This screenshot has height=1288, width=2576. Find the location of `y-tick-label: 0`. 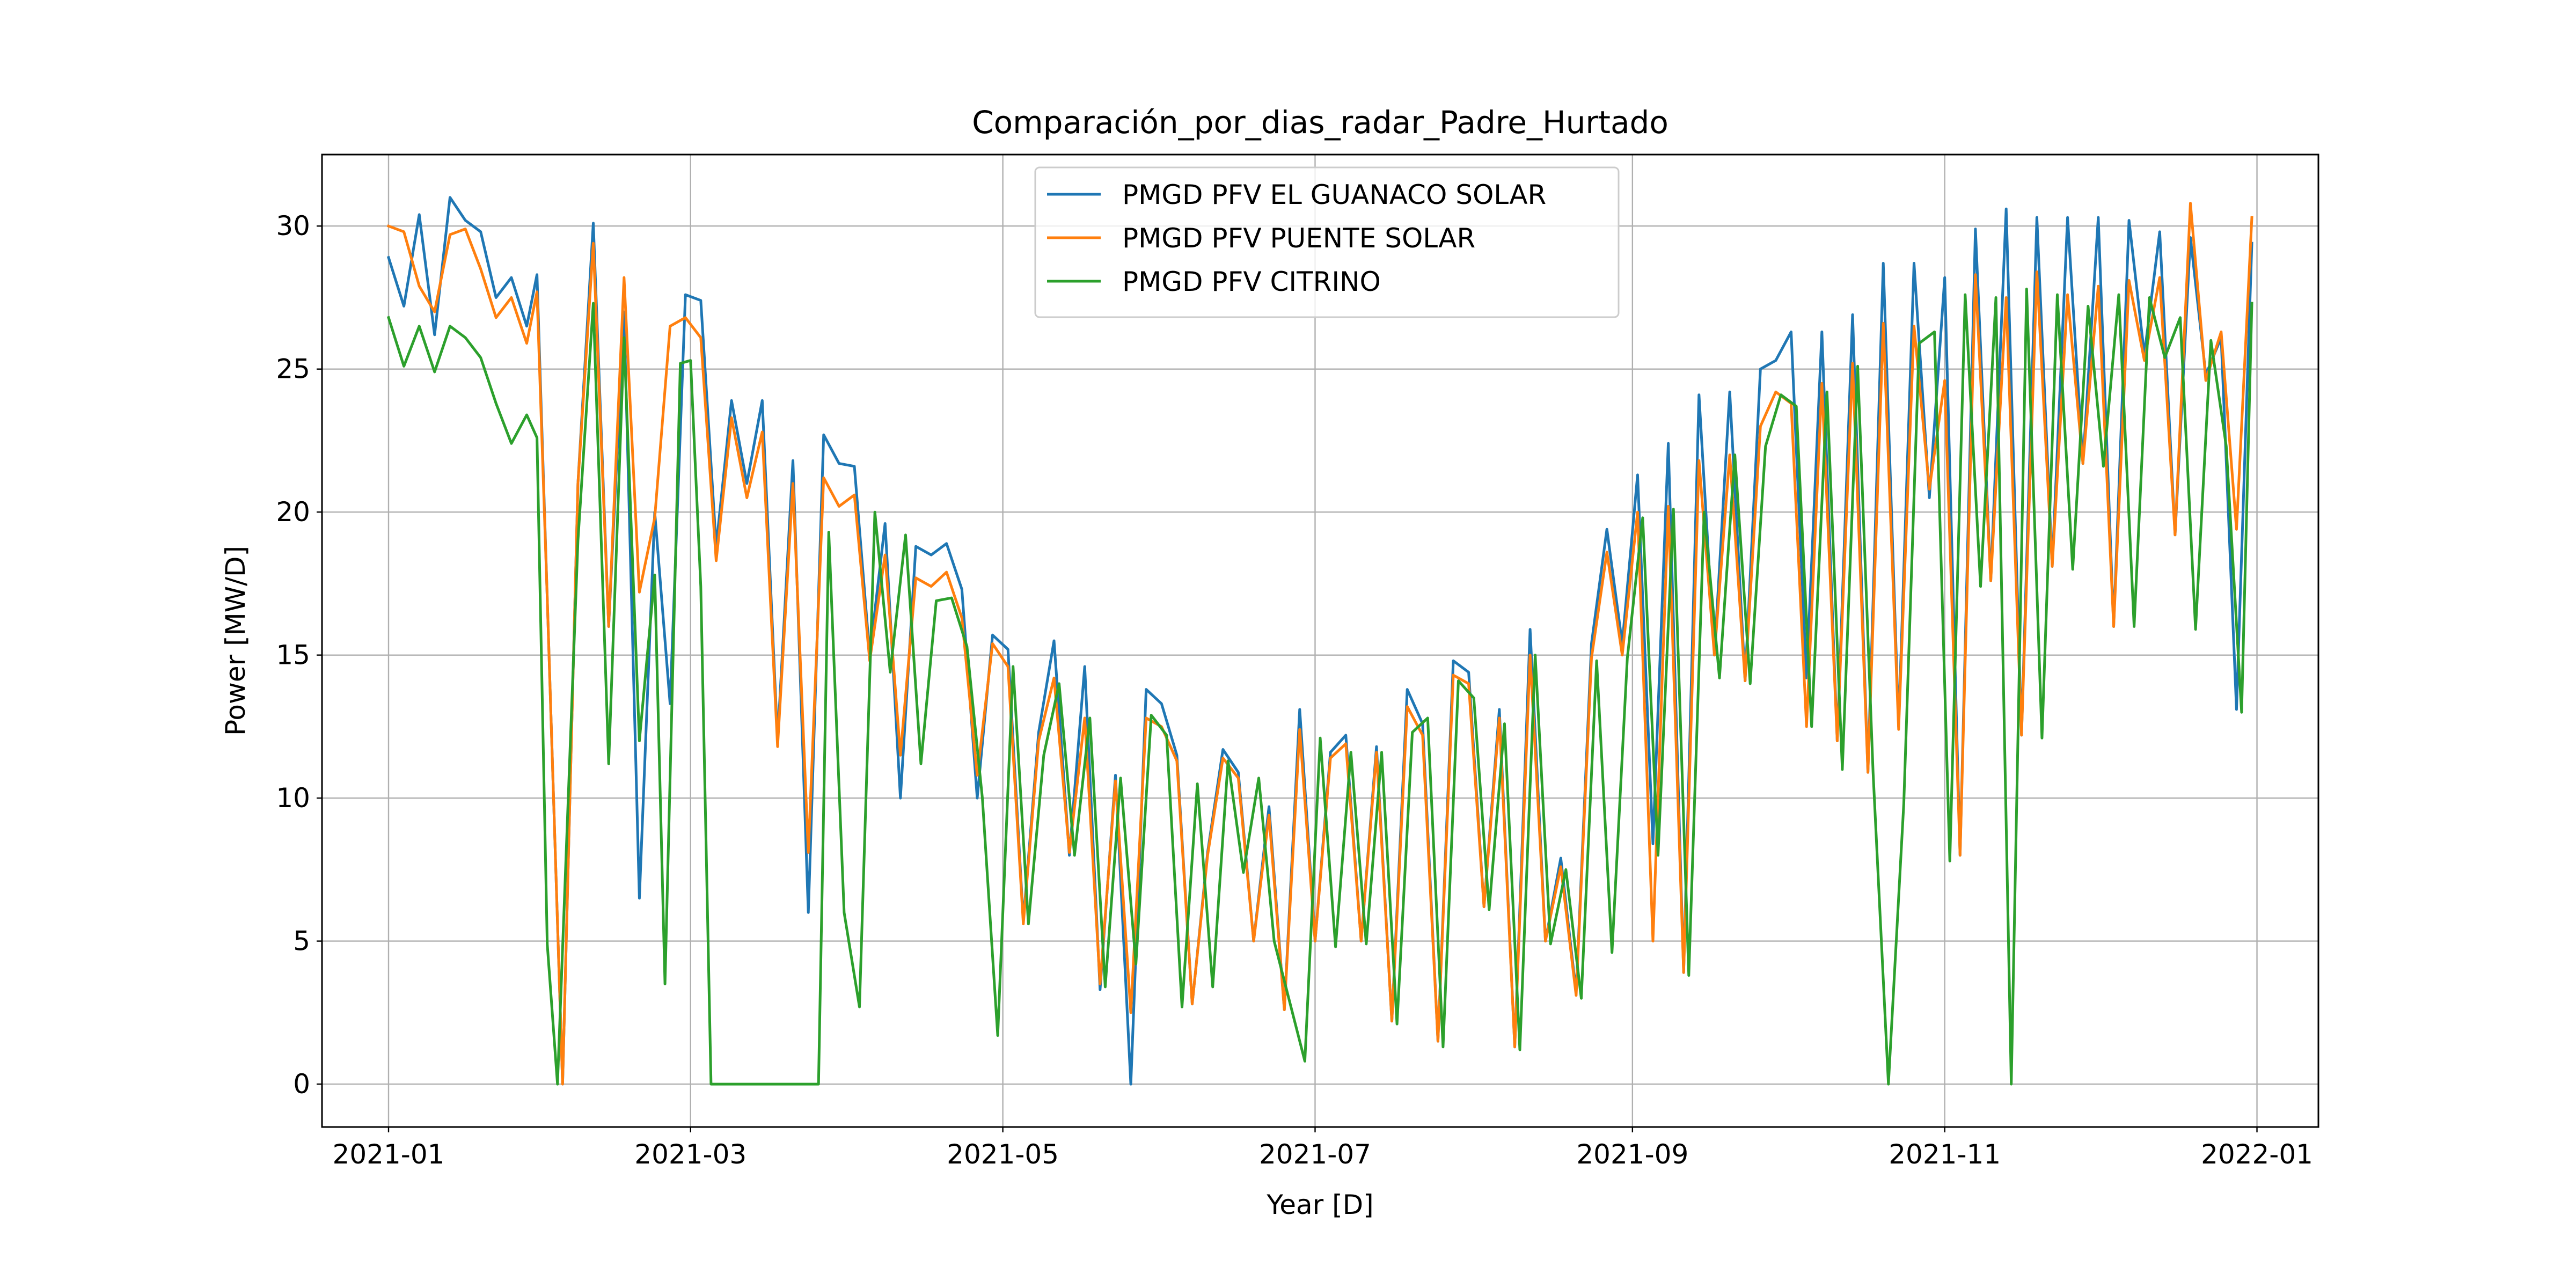

y-tick-label: 0 is located at coordinates (301, 1084).